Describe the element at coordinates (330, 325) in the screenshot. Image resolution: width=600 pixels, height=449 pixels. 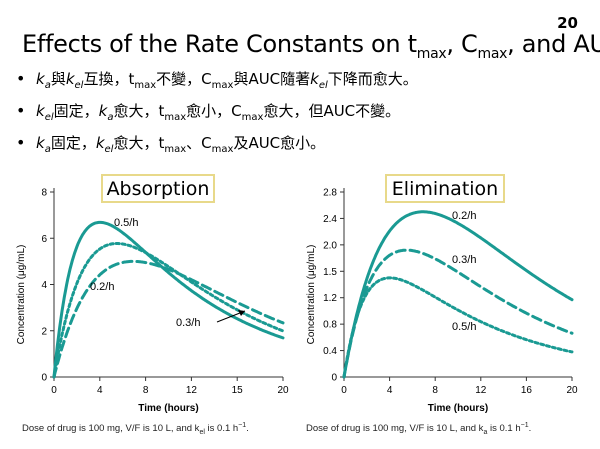
I see `y-tick-label: 0.8` at that location.